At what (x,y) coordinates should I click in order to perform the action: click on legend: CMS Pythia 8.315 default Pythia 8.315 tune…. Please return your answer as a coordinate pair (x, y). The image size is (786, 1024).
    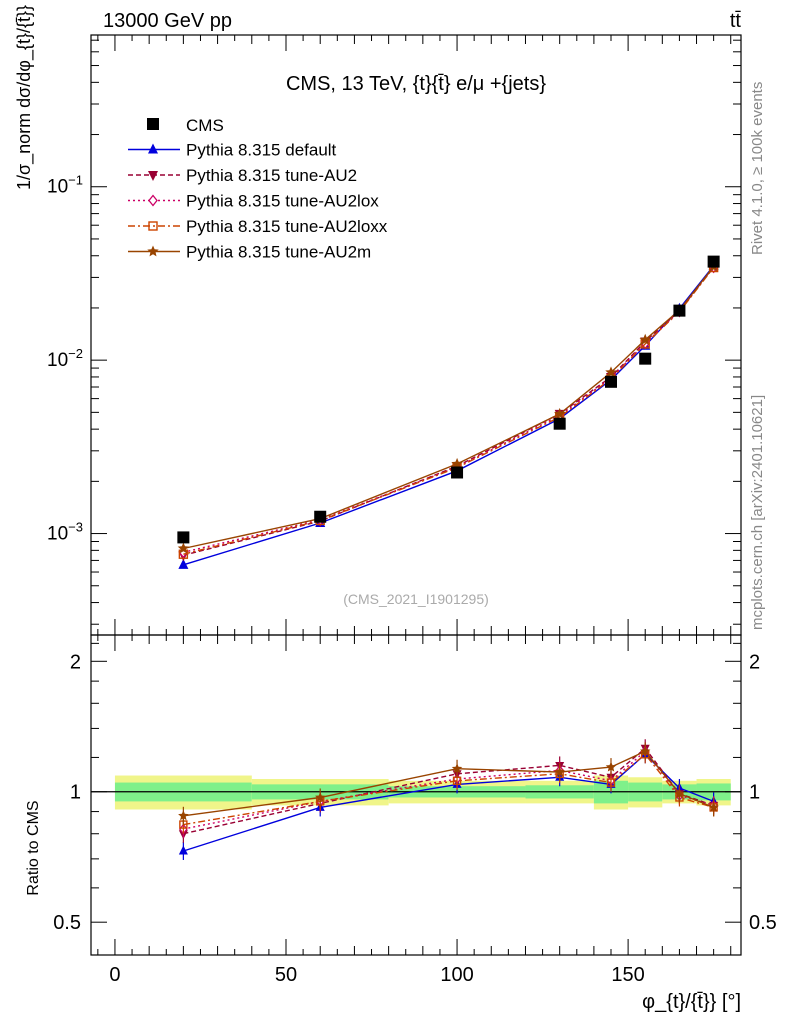
    Looking at the image, I should click on (258, 189).